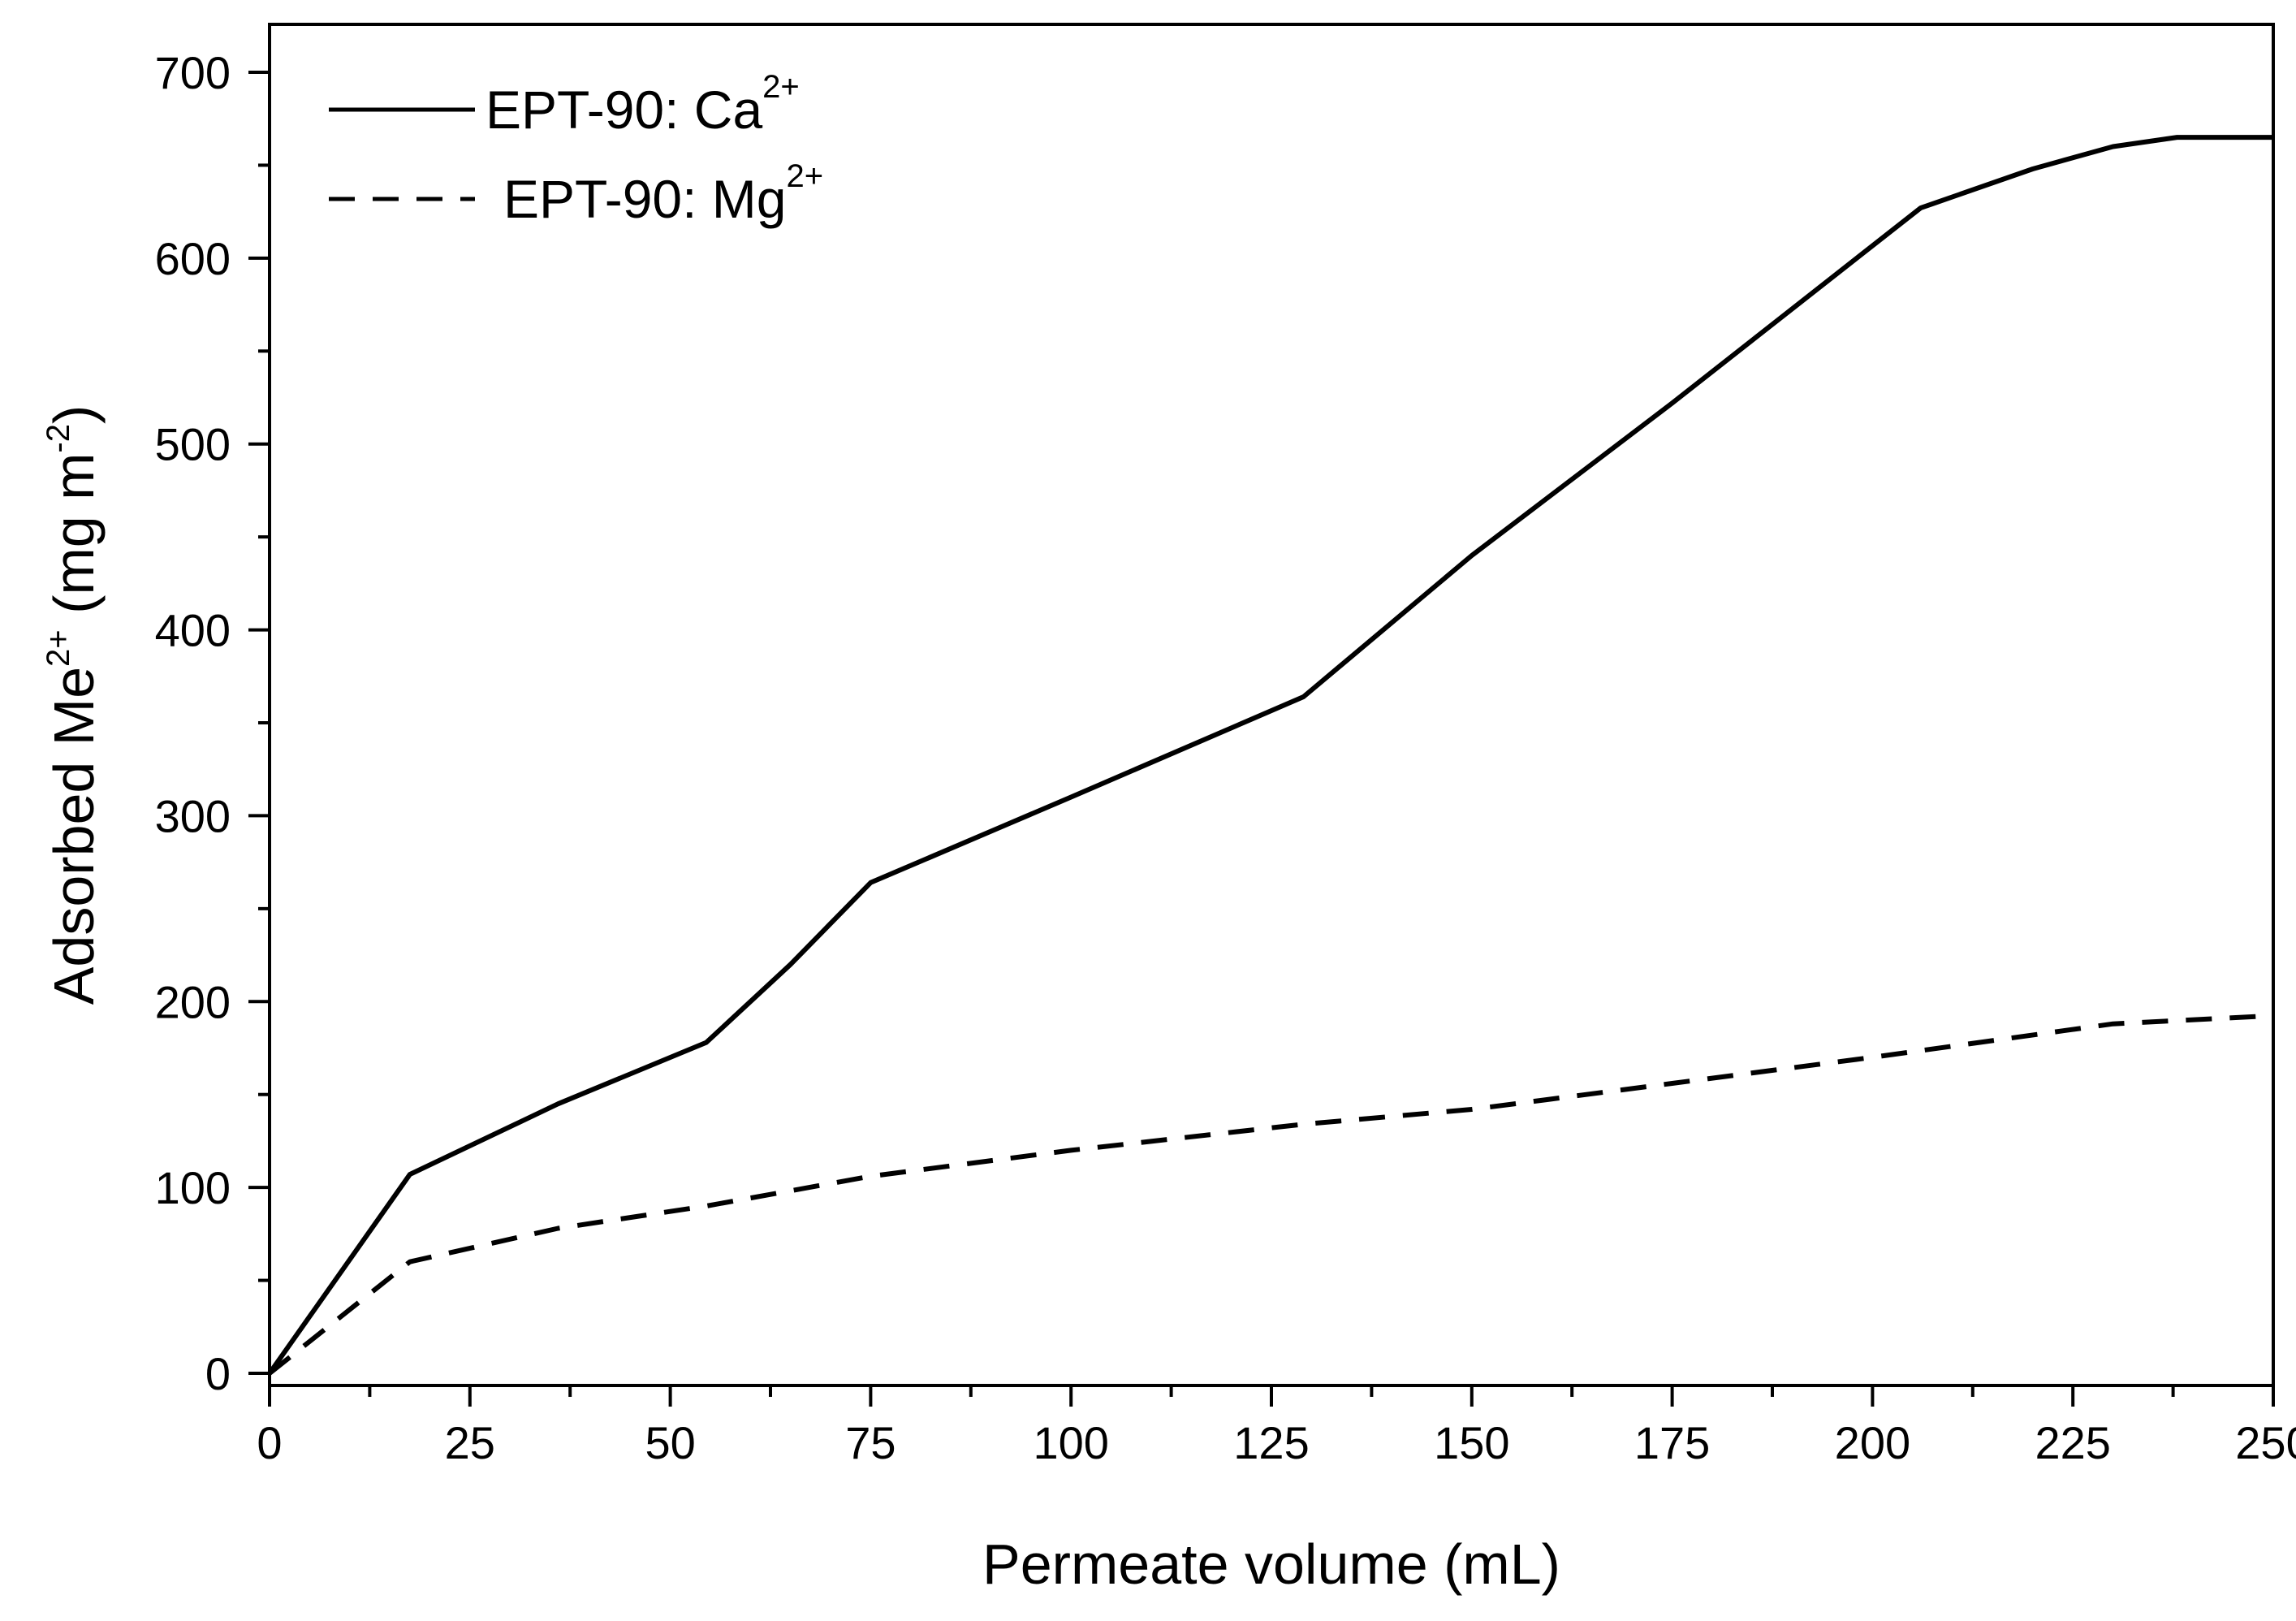 The width and height of the screenshot is (2296, 1621). What do you see at coordinates (2265, 1442) in the screenshot?
I see `x-tick-label: 250` at bounding box center [2265, 1442].